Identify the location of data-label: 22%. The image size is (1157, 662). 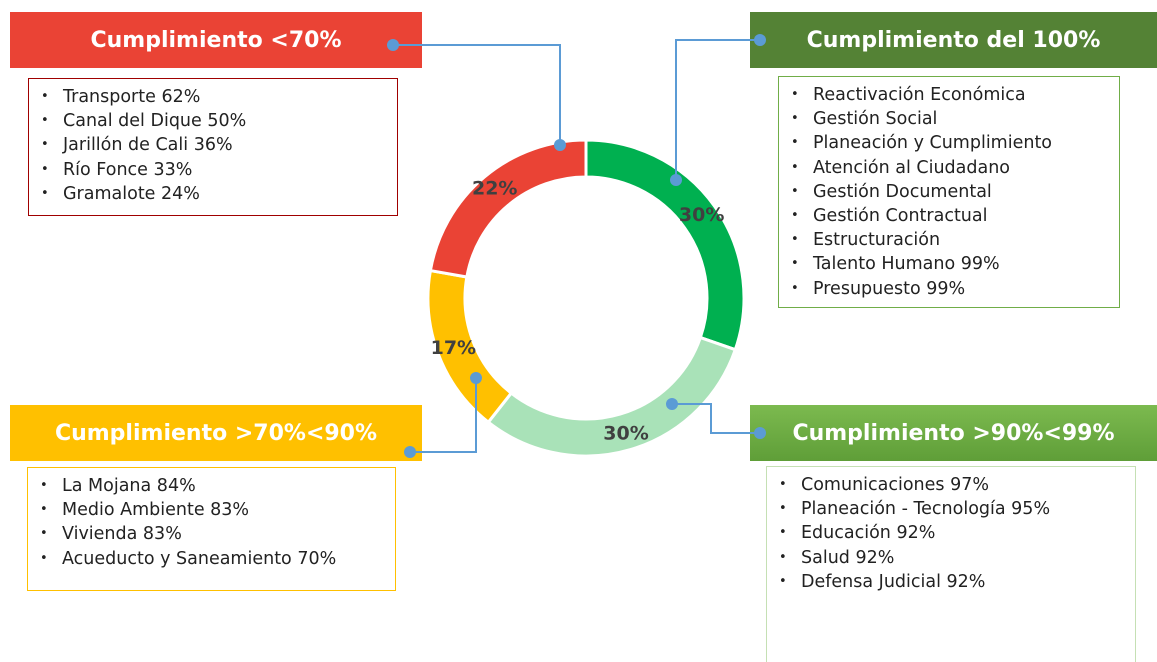
(494, 189).